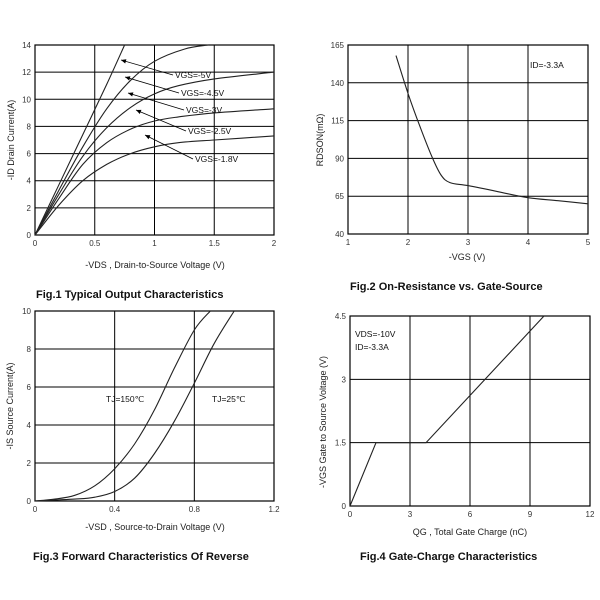 The height and width of the screenshot is (600, 600). I want to click on y-tick-label: 14, so click(26, 45).